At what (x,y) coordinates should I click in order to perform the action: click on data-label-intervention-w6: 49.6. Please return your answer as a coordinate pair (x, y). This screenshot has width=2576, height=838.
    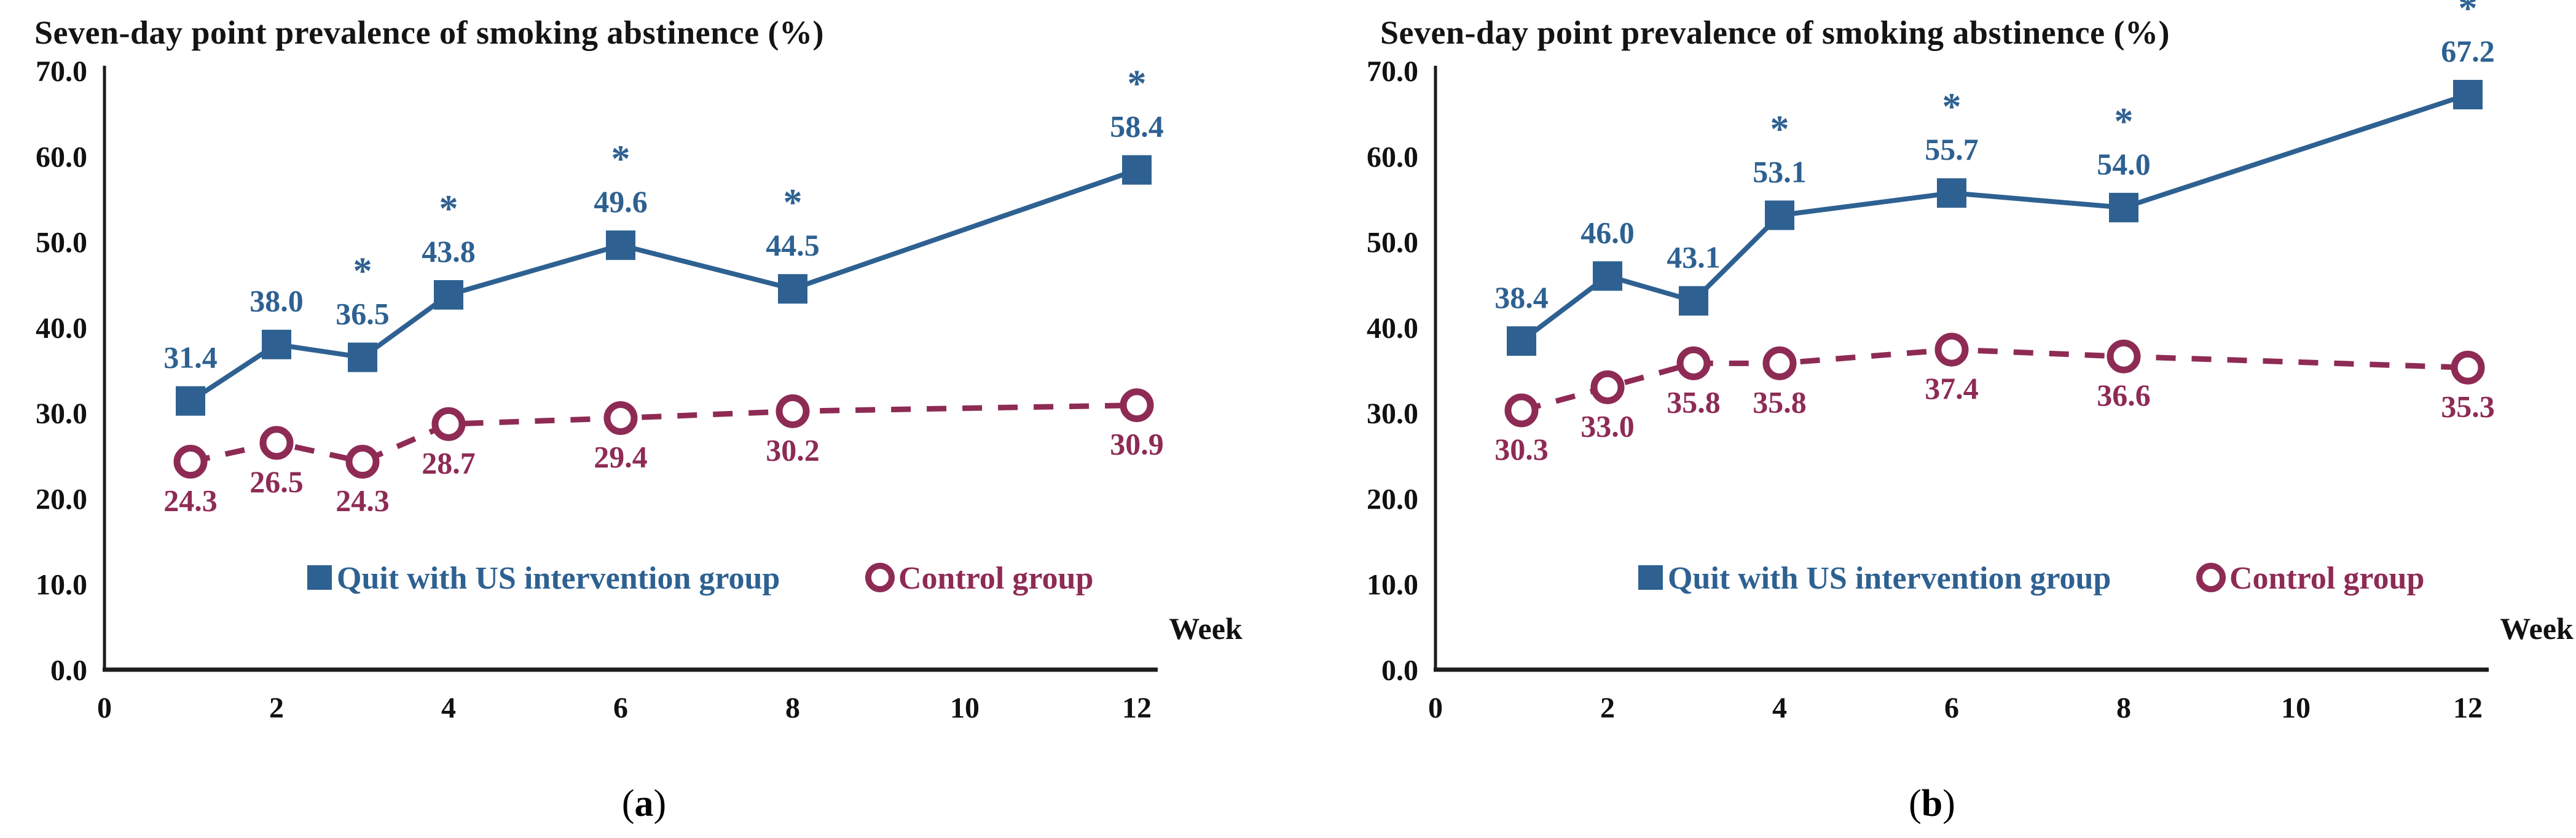
    Looking at the image, I should click on (621, 201).